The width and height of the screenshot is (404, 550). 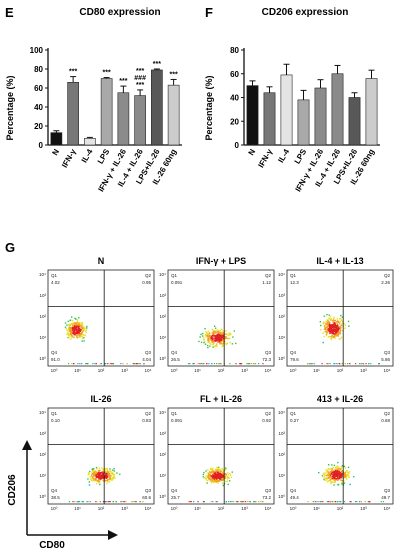 What do you see at coordinates (385, 359) in the screenshot?
I see `quadrant-value: 5.86` at bounding box center [385, 359].